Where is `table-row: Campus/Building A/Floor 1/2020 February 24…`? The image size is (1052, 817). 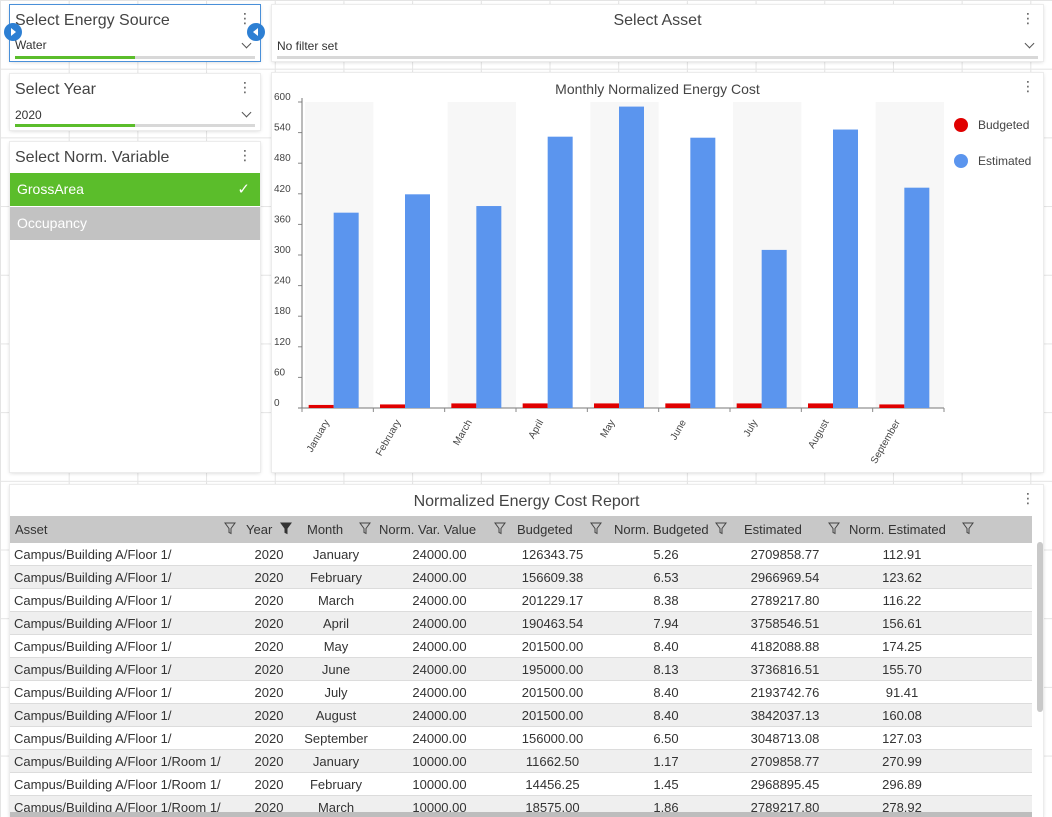 table-row: Campus/Building A/Floor 1/2020 February 24… is located at coordinates (521, 577).